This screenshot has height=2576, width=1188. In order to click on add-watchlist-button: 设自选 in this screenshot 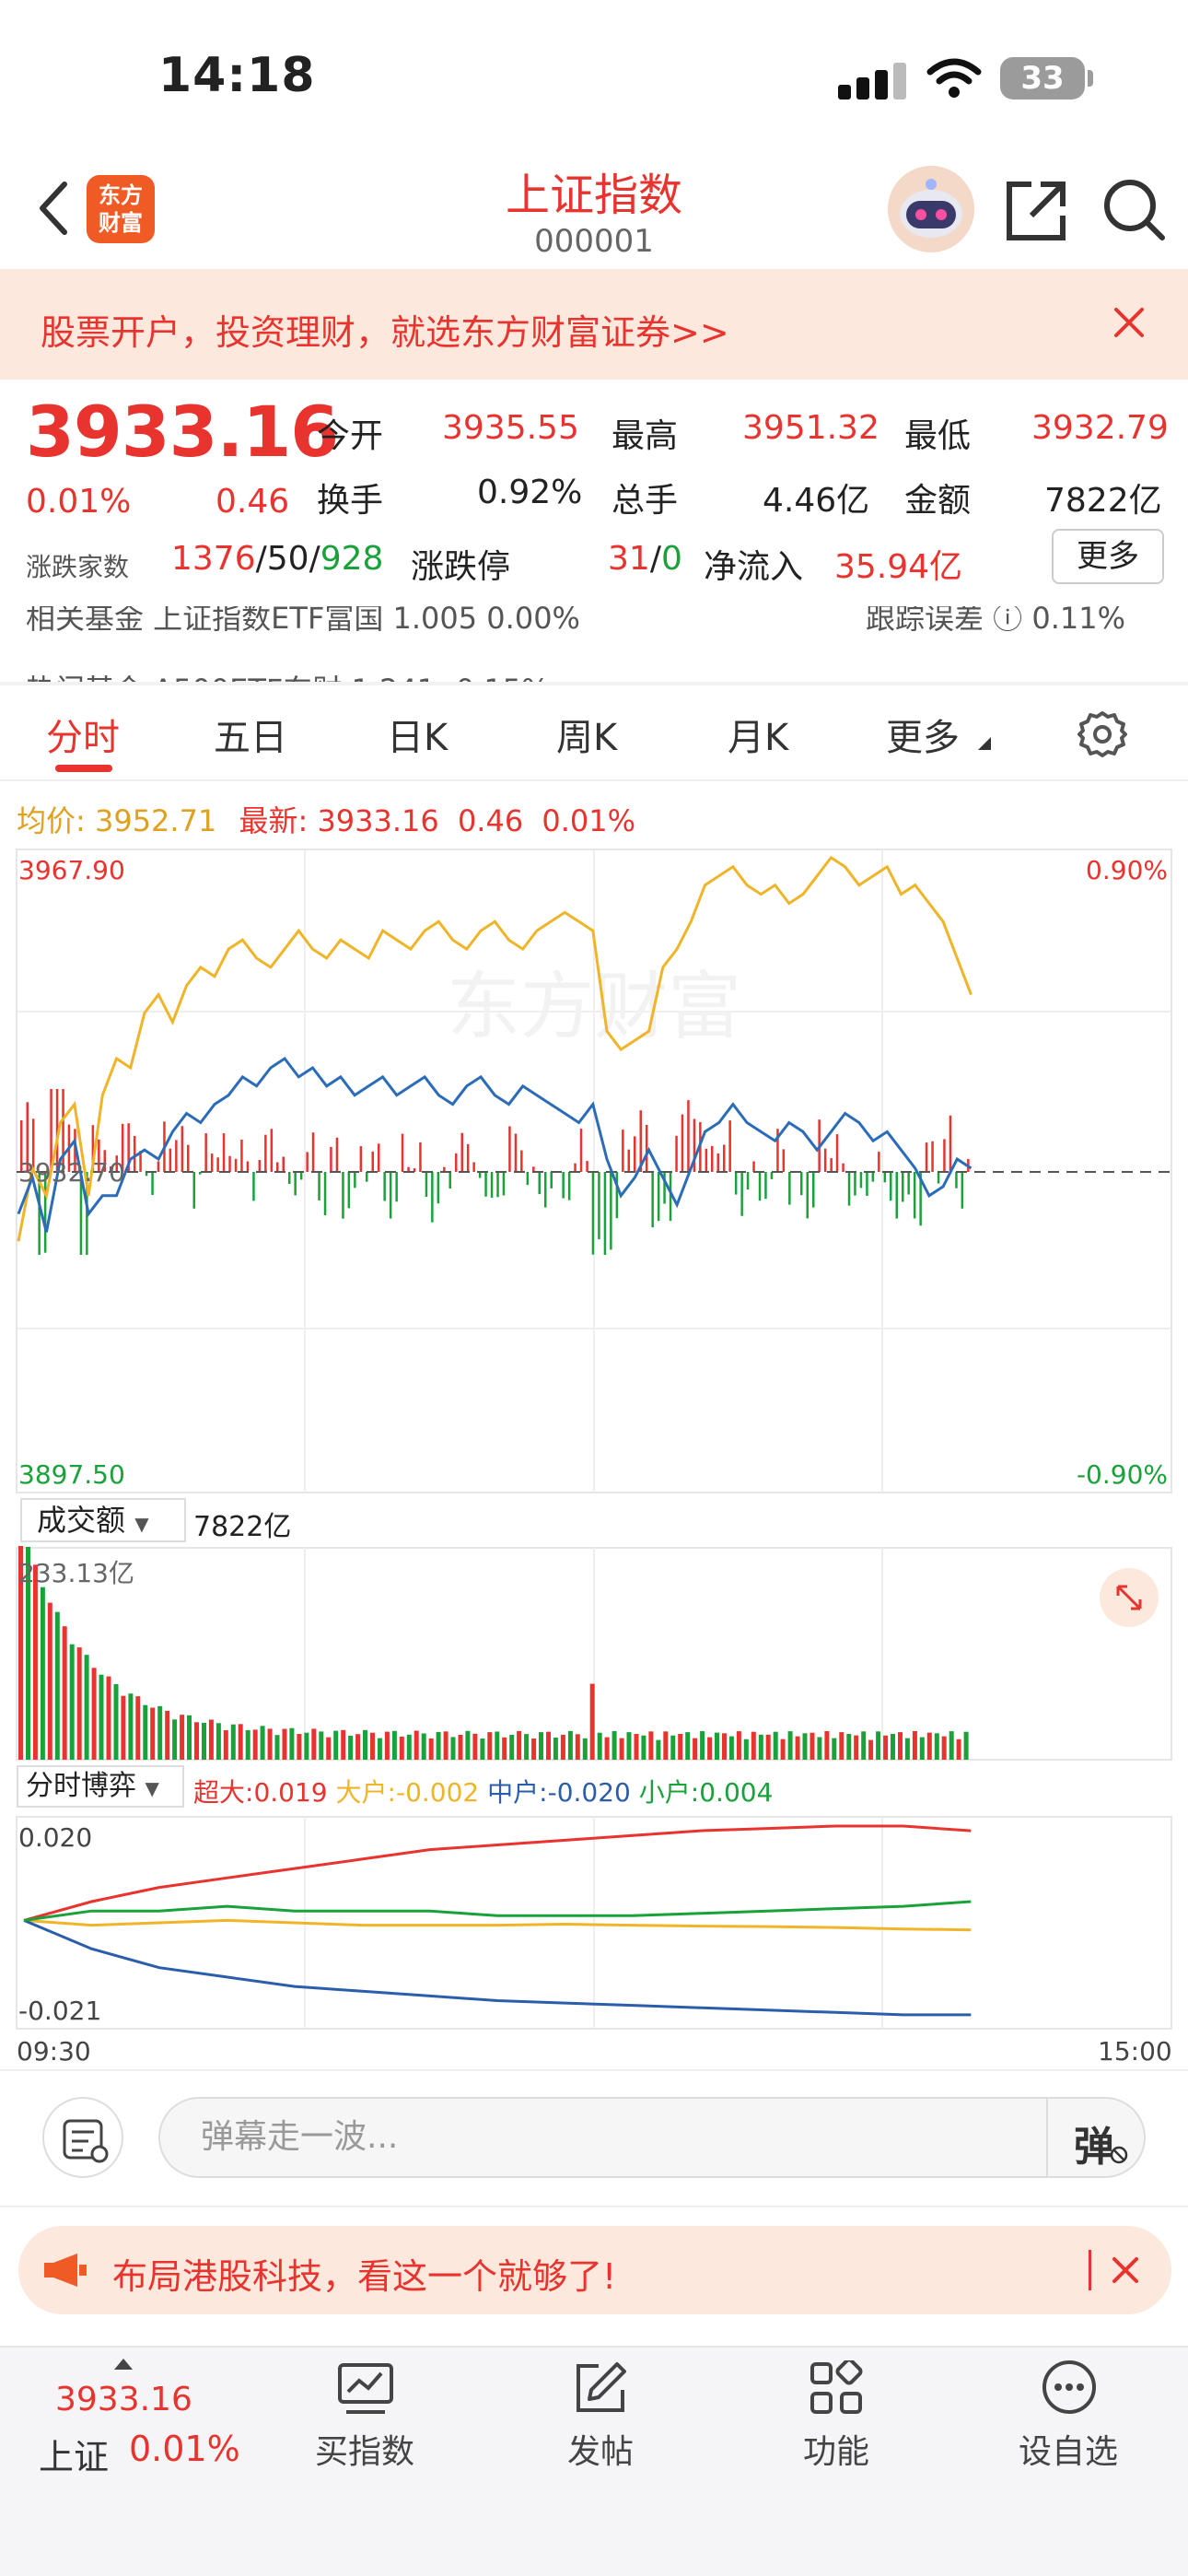, I will do `click(1068, 2452)`.